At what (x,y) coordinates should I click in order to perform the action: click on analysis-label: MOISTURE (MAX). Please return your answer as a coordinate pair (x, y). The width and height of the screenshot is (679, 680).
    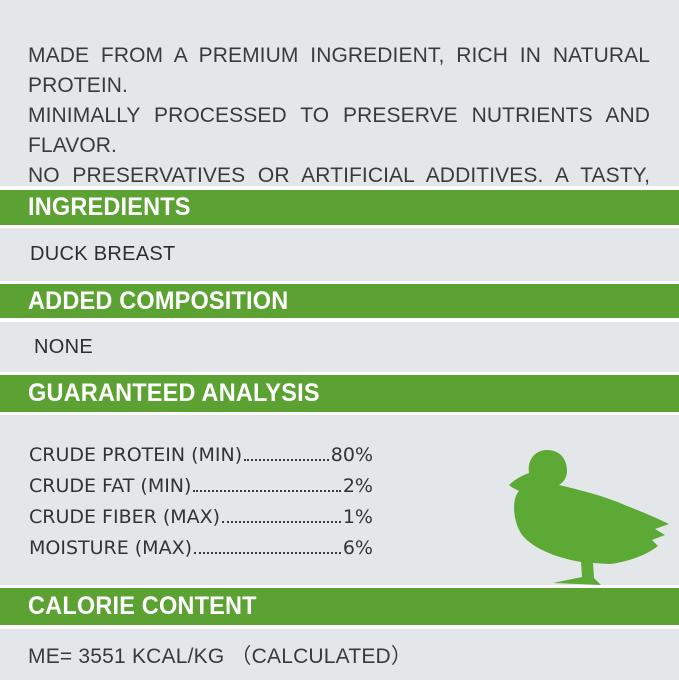
    Looking at the image, I should click on (111, 548).